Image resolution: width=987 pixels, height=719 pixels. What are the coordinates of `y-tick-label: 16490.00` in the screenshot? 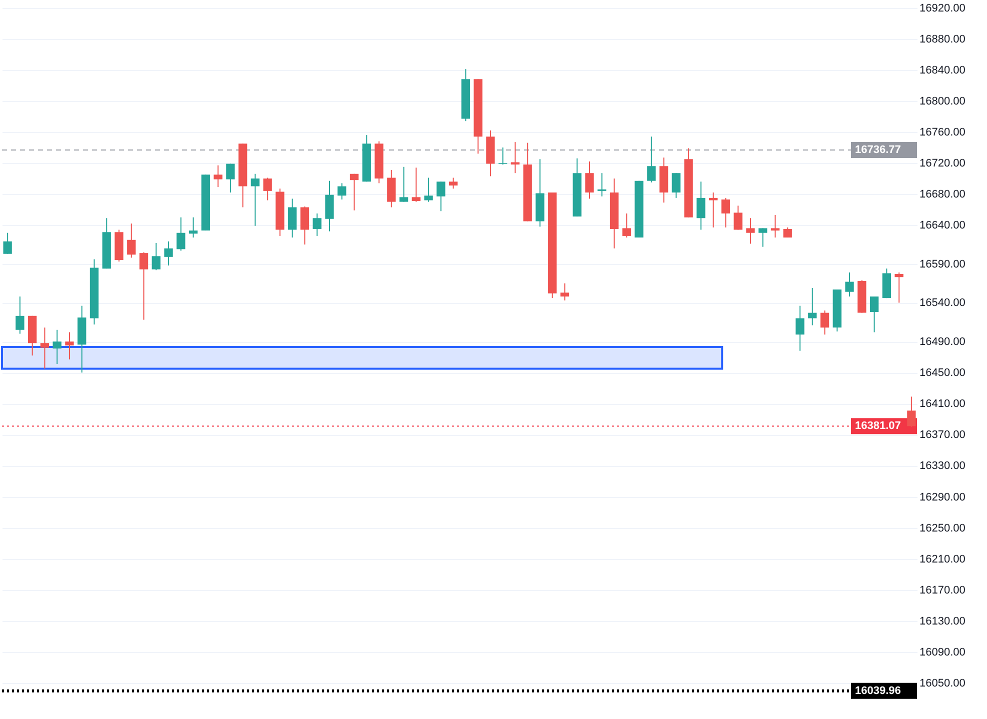 It's located at (943, 342).